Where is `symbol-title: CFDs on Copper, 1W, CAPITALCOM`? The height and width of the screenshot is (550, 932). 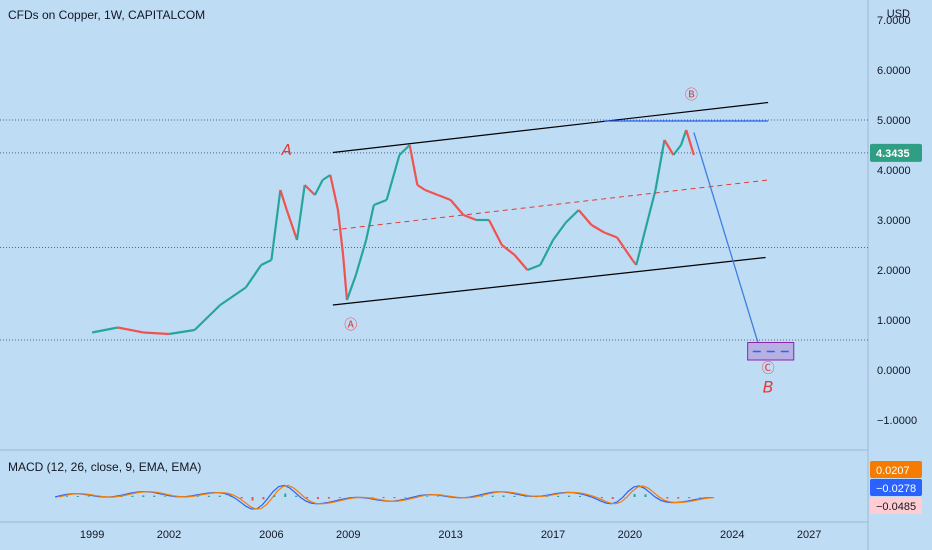 symbol-title: CFDs on Copper, 1W, CAPITALCOM is located at coordinates (107, 15).